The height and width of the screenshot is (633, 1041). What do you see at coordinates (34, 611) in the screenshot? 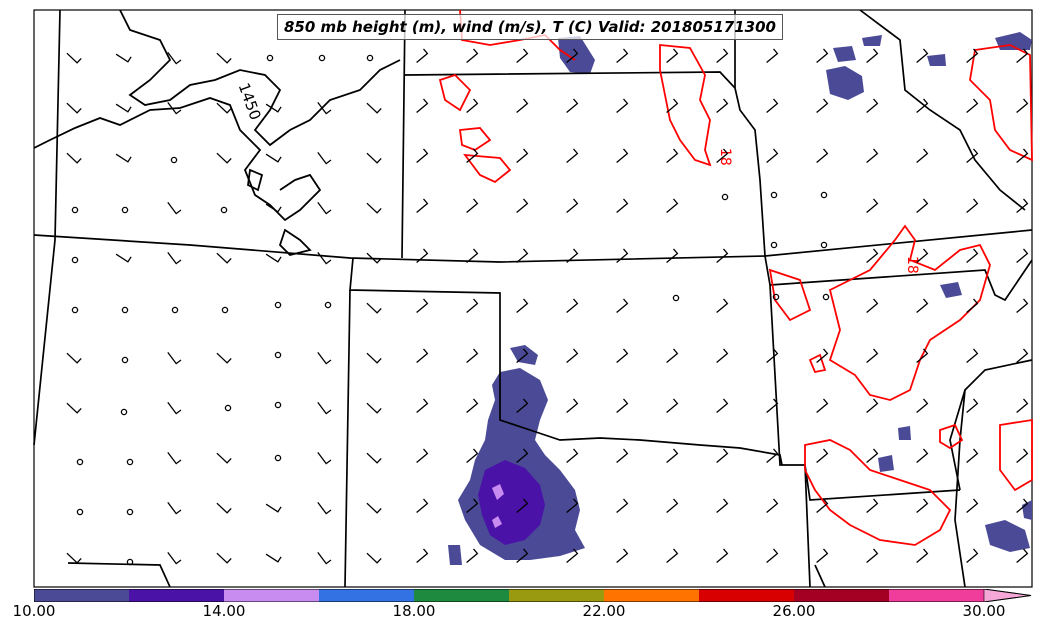
I see `colorbar-tick-label: 10.00` at bounding box center [34, 611].